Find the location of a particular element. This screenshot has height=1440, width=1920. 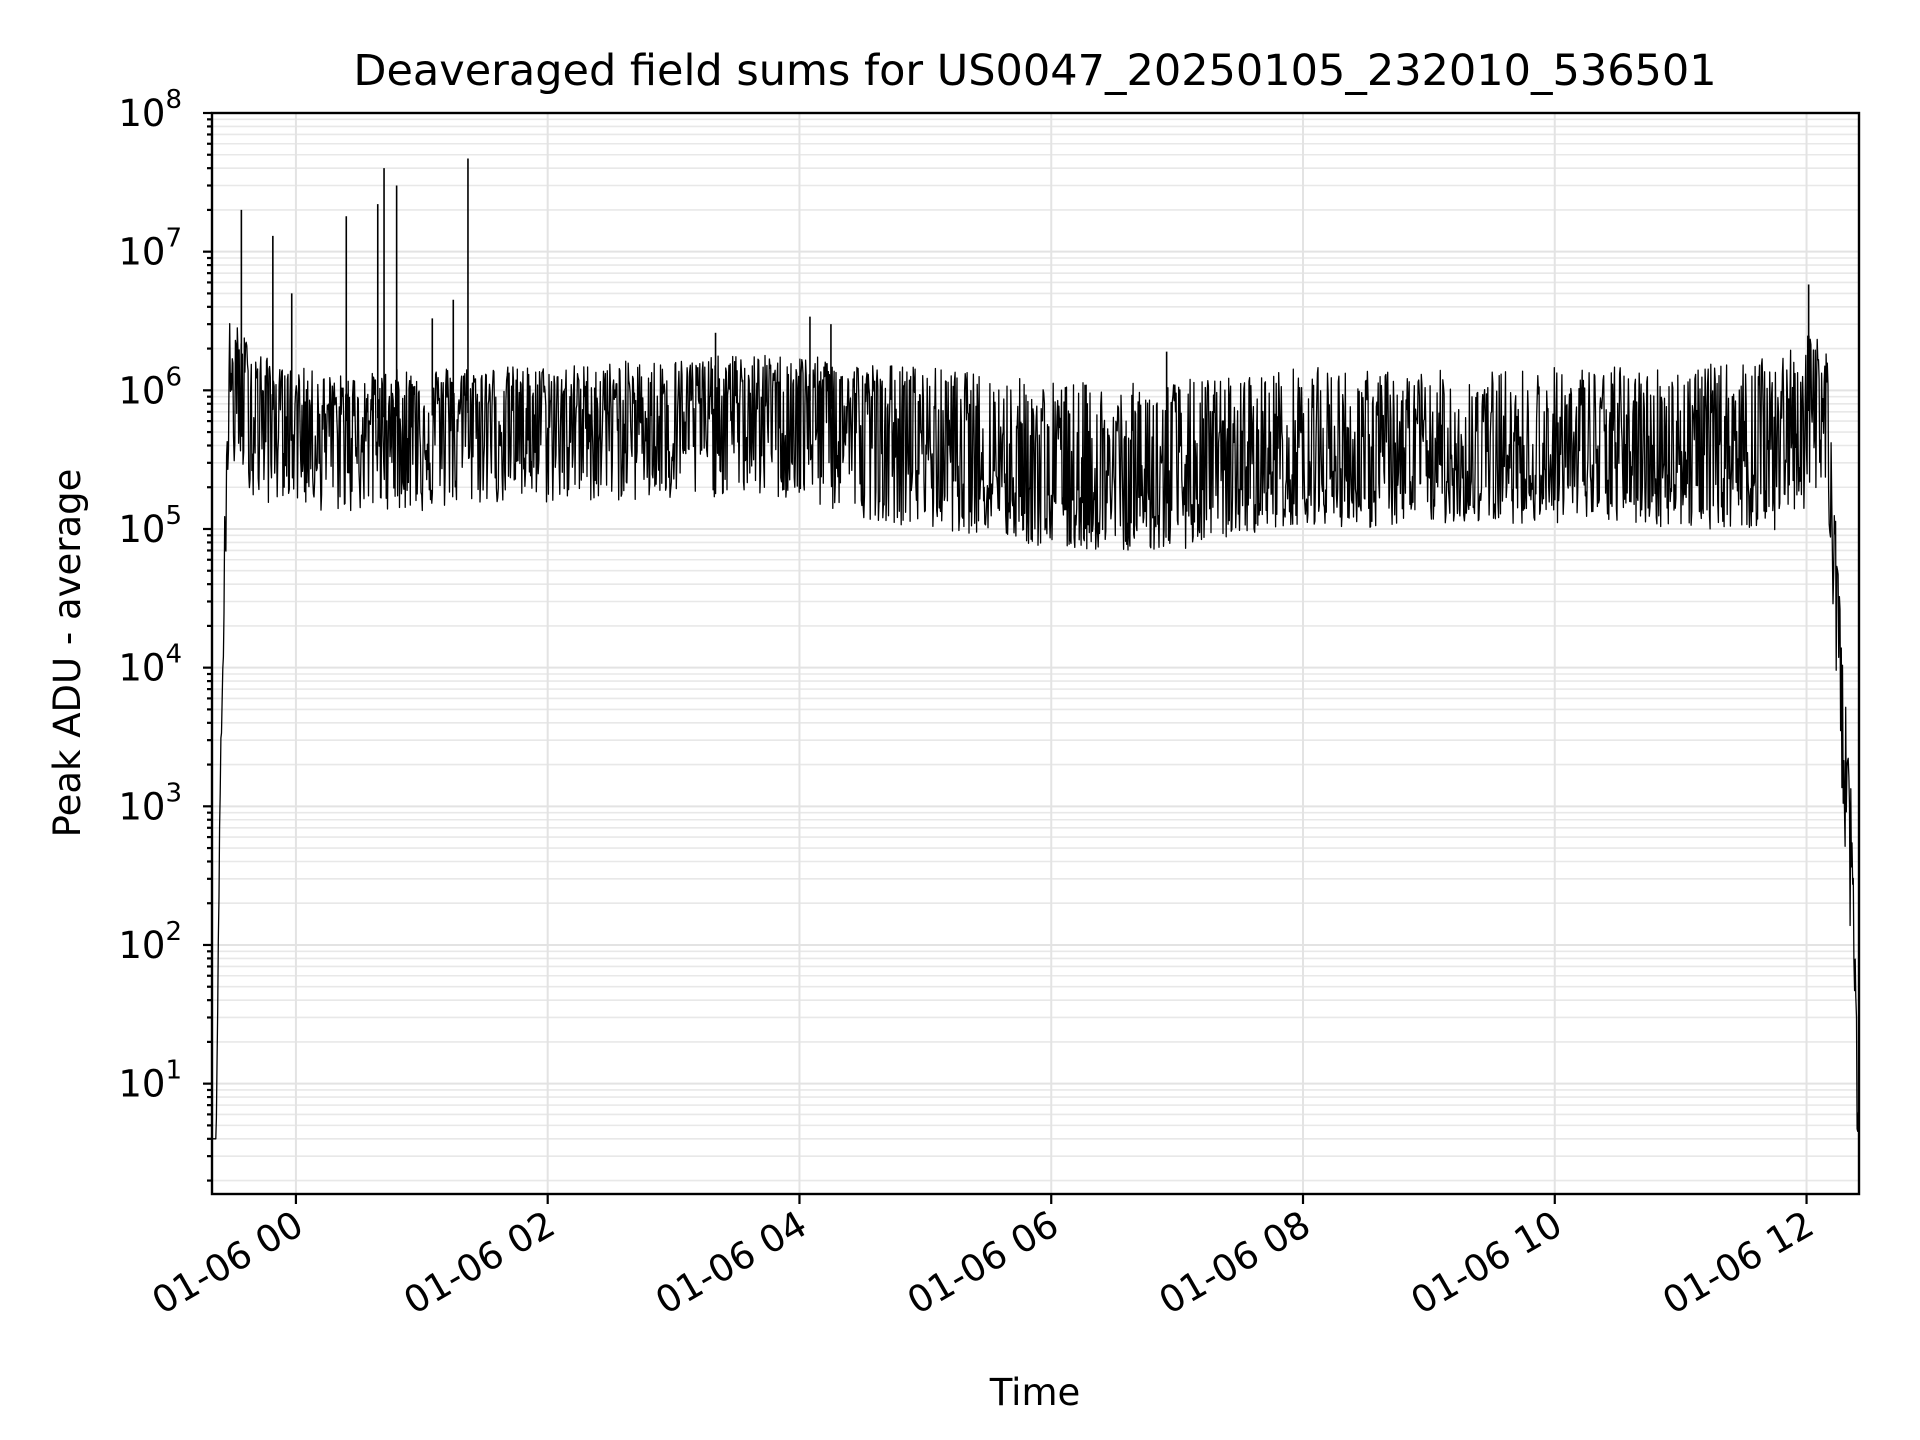

y-tick-exponent: 8 is located at coordinates (173, 100).